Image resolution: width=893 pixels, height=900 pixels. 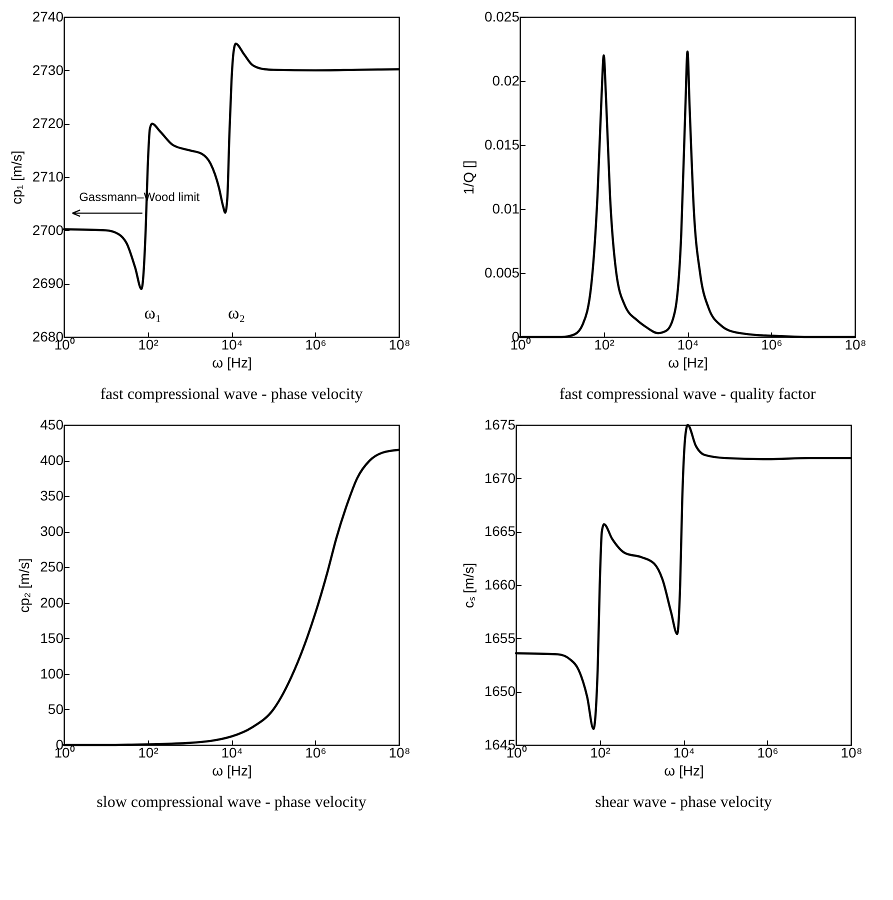 I want to click on y-tick-label: 2710, so click(x=48, y=176).